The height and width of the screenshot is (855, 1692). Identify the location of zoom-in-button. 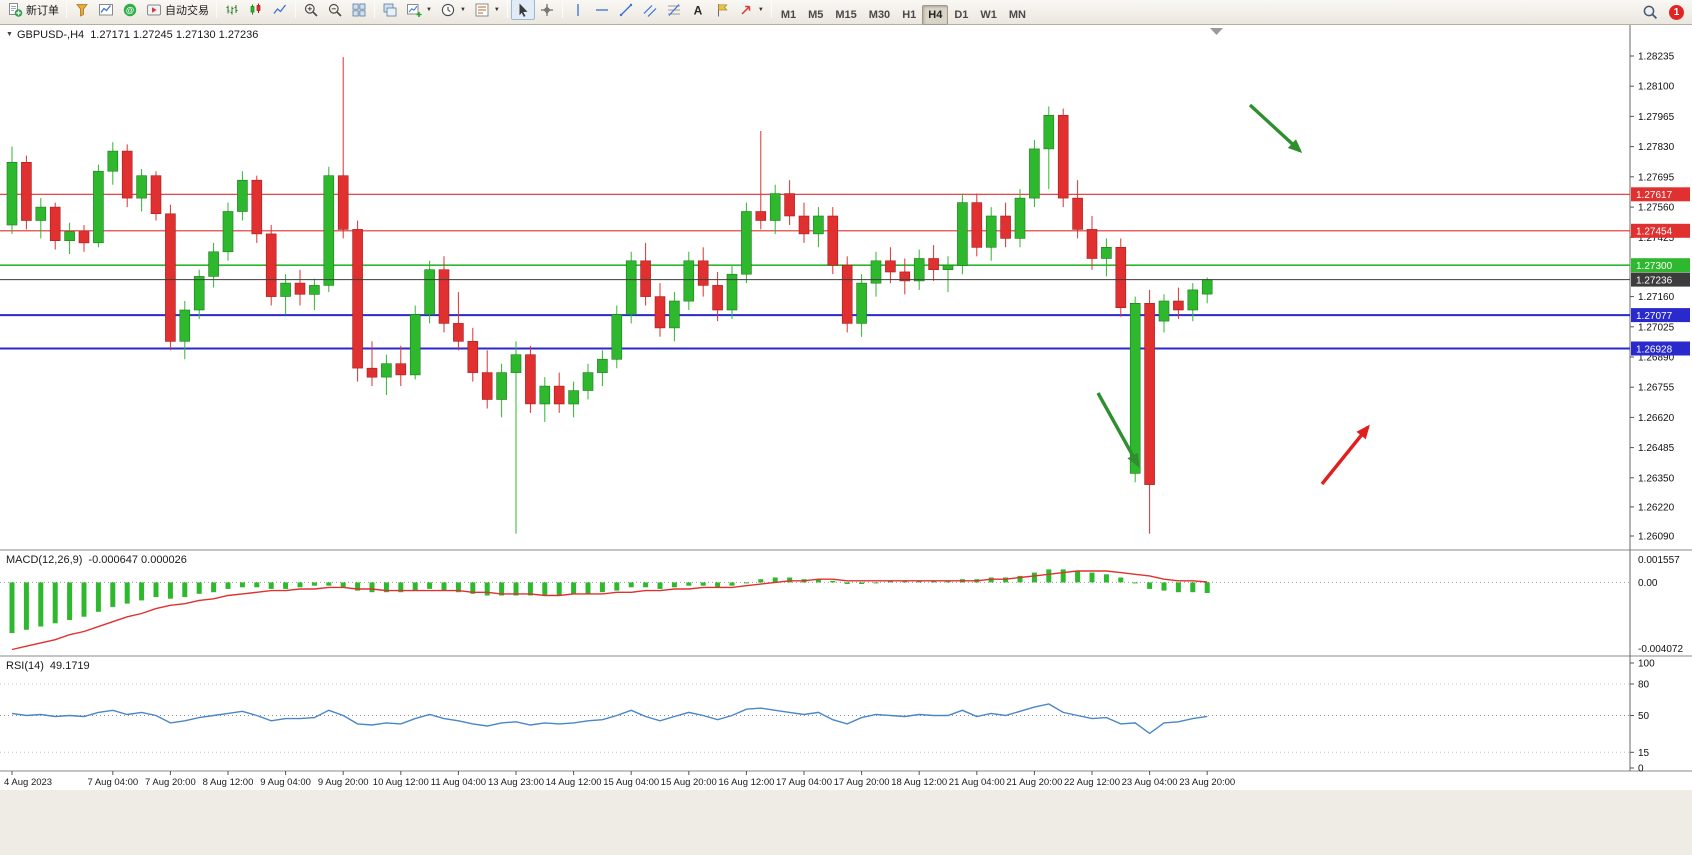
(311, 10).